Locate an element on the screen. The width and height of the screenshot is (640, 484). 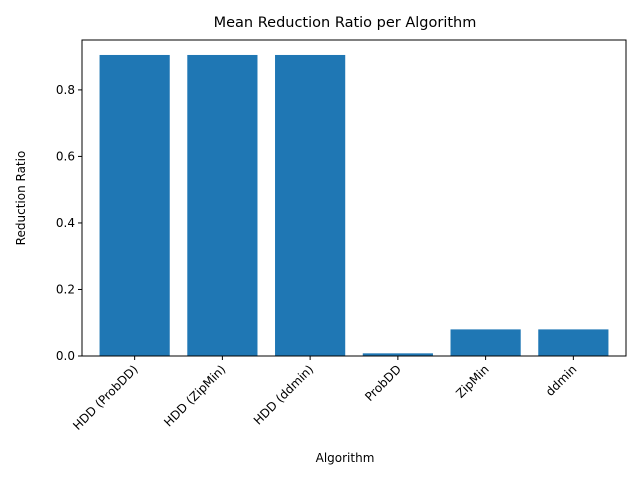
y-tick-label-2: 0.4 is located at coordinates (65, 223).